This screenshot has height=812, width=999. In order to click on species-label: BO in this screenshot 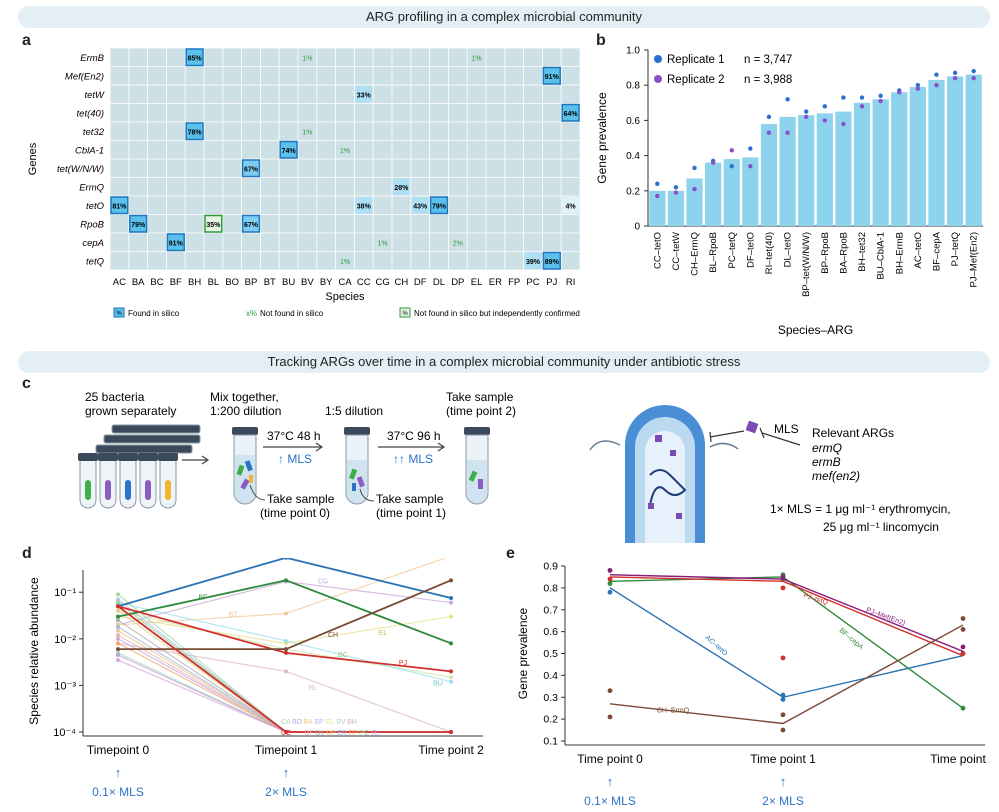, I will do `click(232, 282)`.